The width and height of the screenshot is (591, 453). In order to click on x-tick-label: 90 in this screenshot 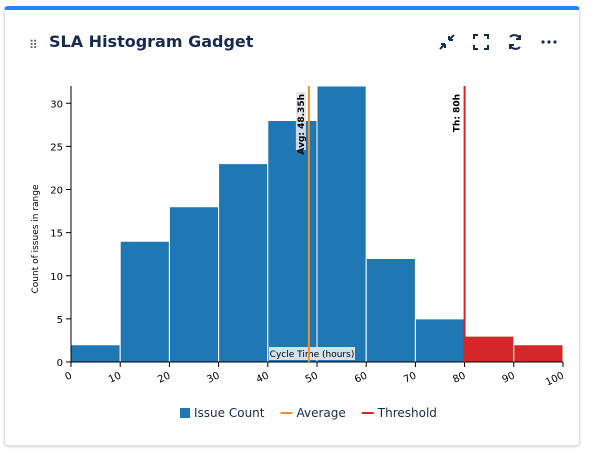, I will do `click(509, 377)`.